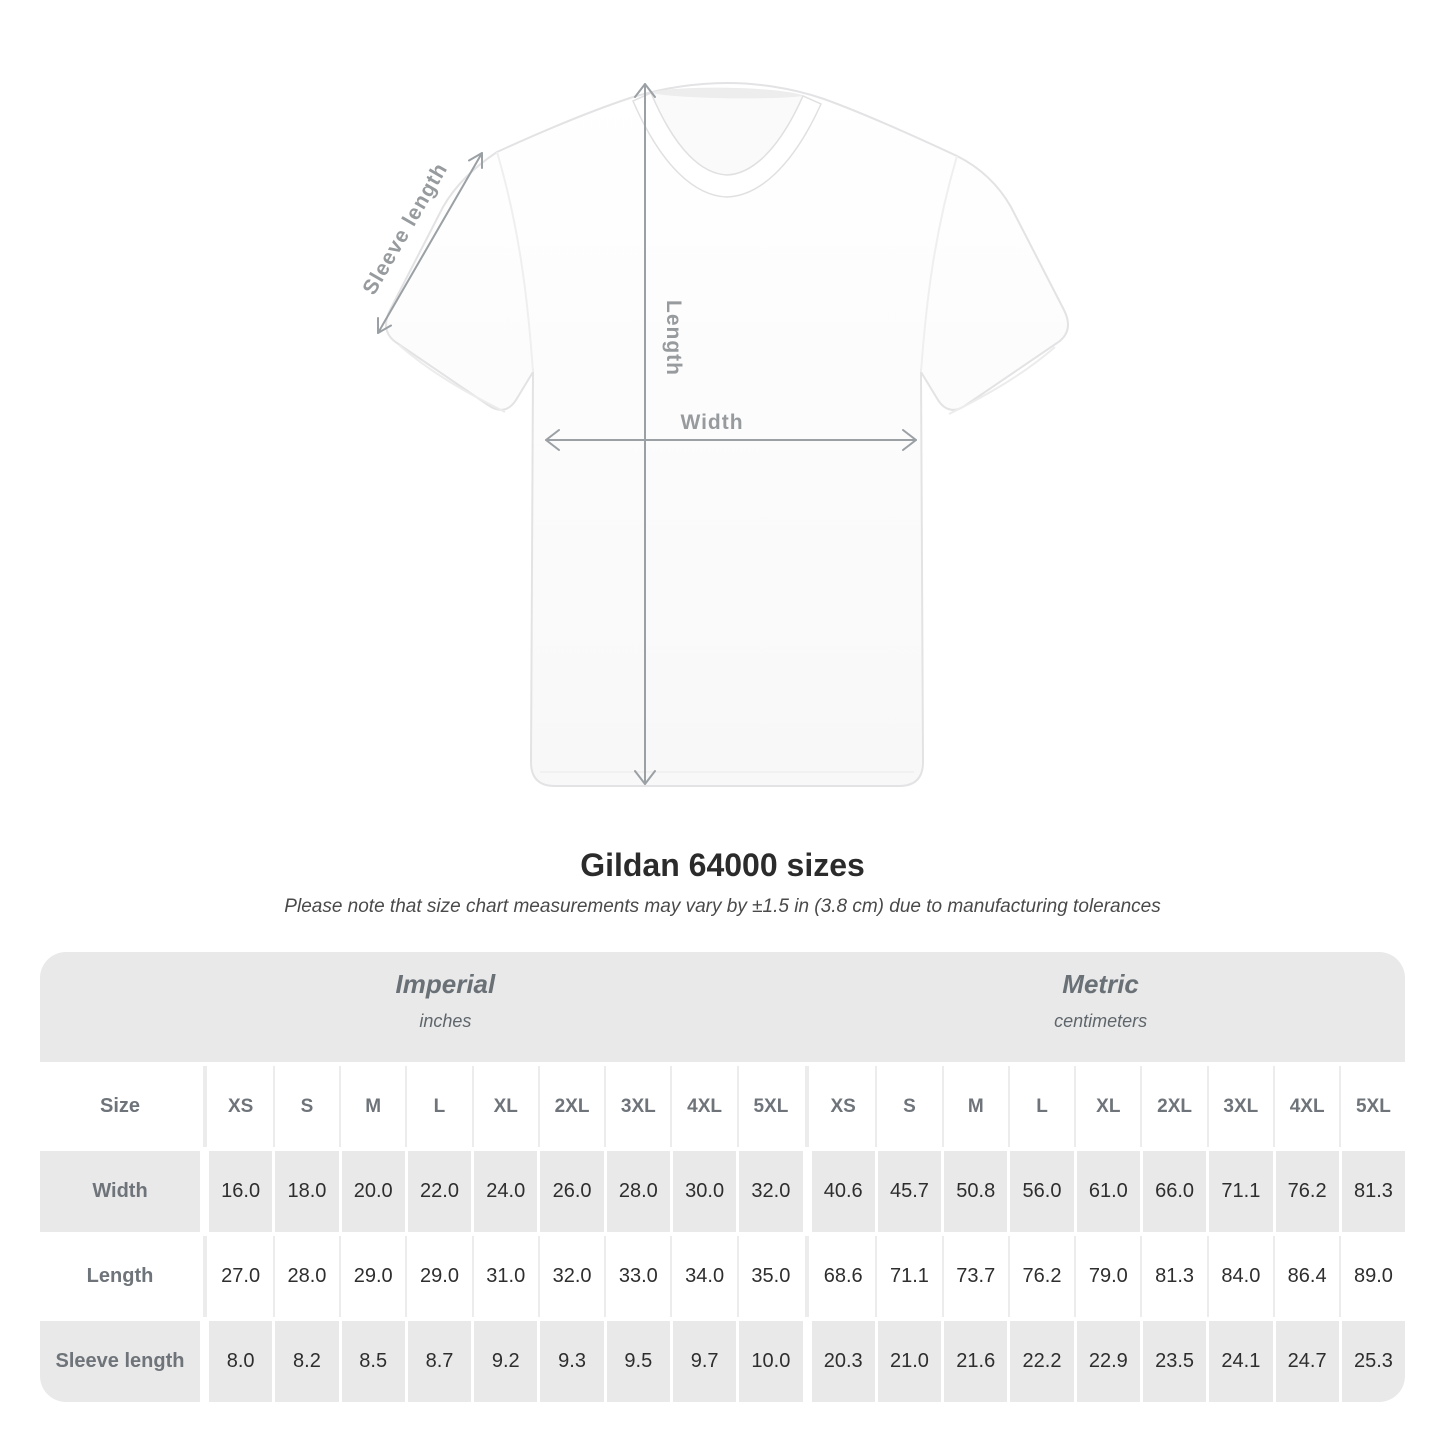  What do you see at coordinates (976, 1191) in the screenshot?
I see `value-cell: 50.8` at bounding box center [976, 1191].